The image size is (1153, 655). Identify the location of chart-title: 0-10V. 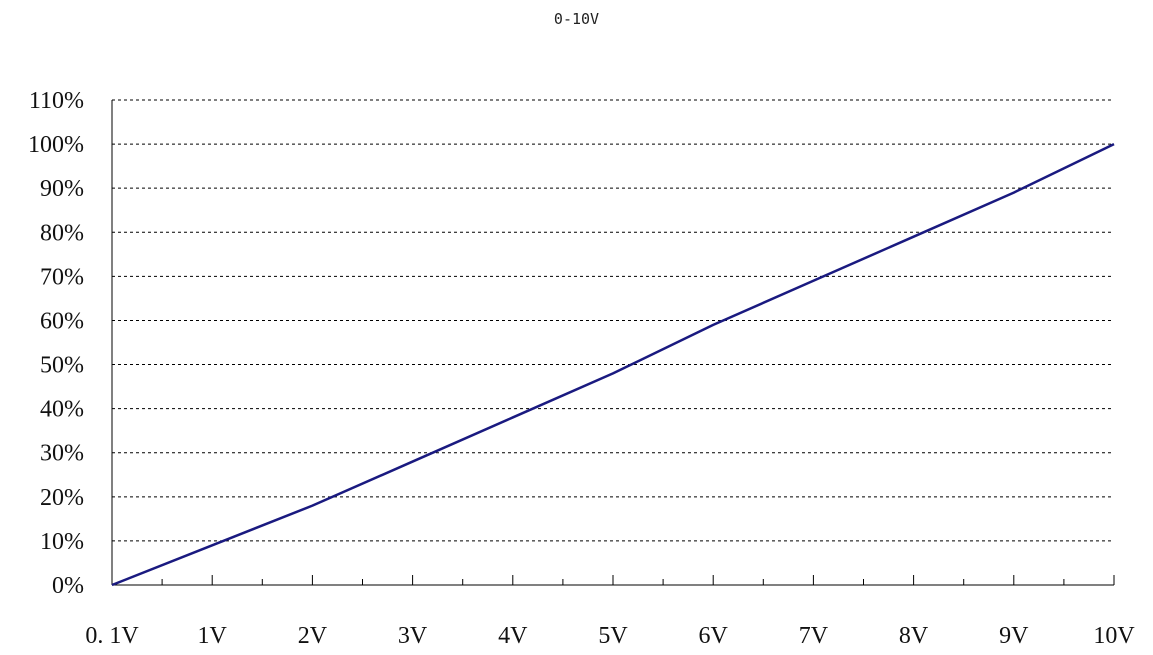
(576, 19).